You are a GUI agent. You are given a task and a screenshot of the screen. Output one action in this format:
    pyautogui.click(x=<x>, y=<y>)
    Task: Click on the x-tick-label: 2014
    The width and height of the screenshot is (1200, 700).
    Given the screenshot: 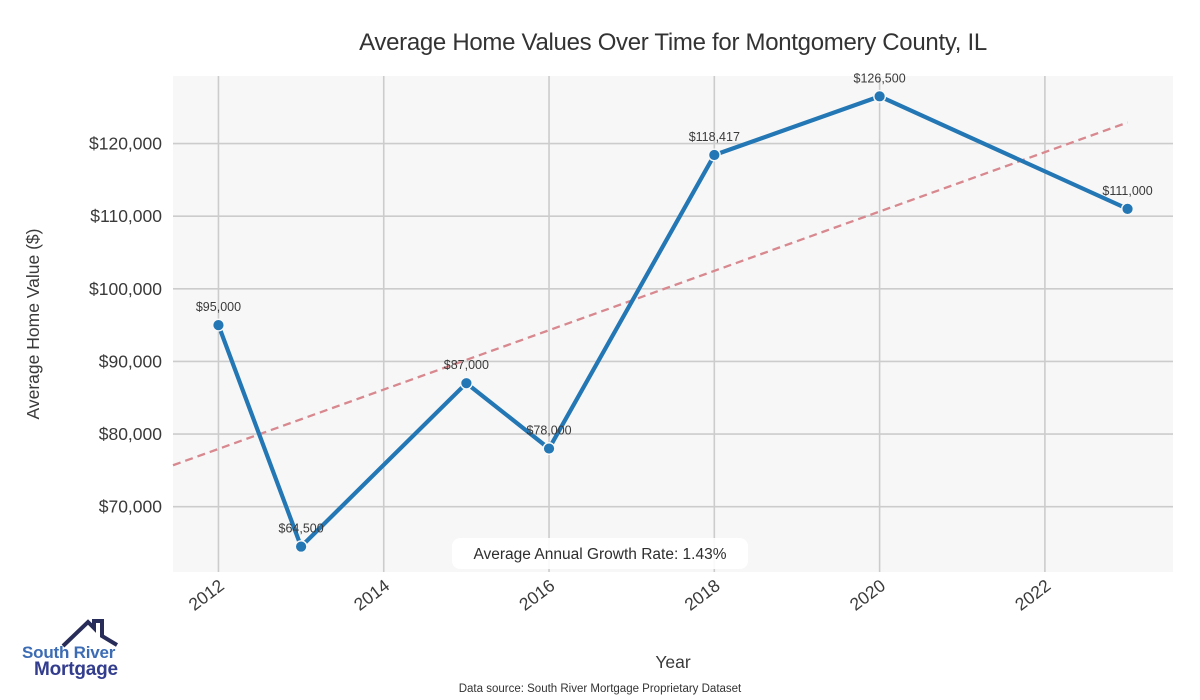 What is the action you would take?
    pyautogui.click(x=371, y=595)
    